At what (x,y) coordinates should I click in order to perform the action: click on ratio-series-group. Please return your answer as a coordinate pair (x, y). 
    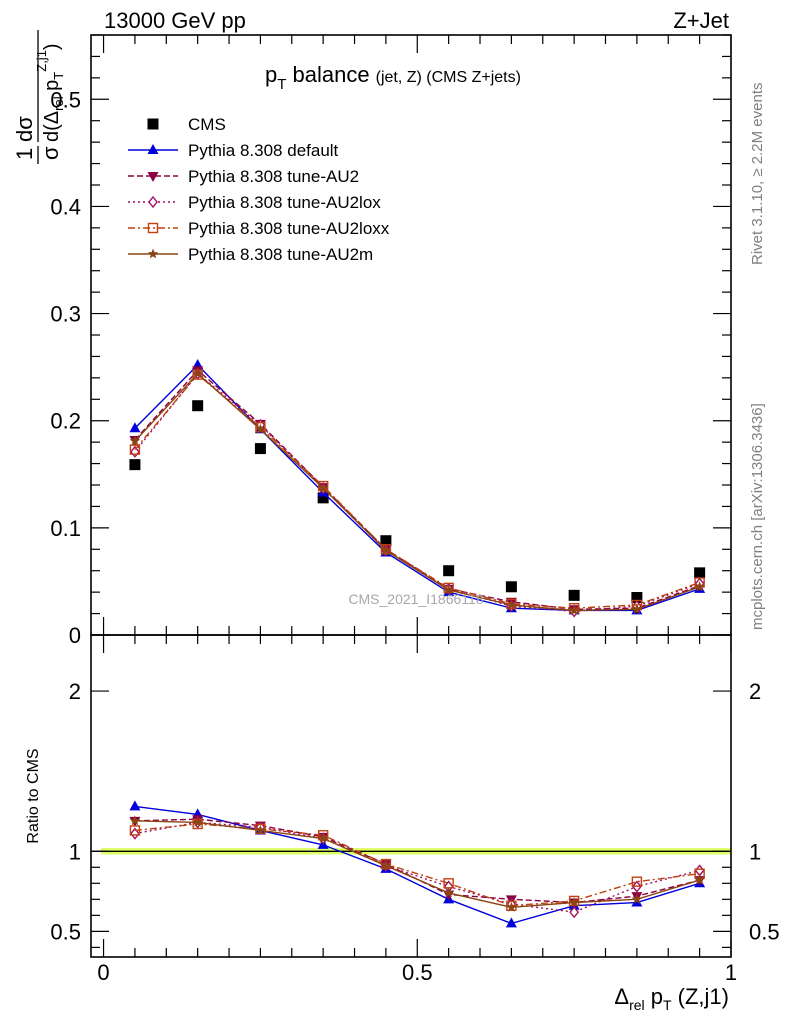
    Looking at the image, I should click on (417, 864).